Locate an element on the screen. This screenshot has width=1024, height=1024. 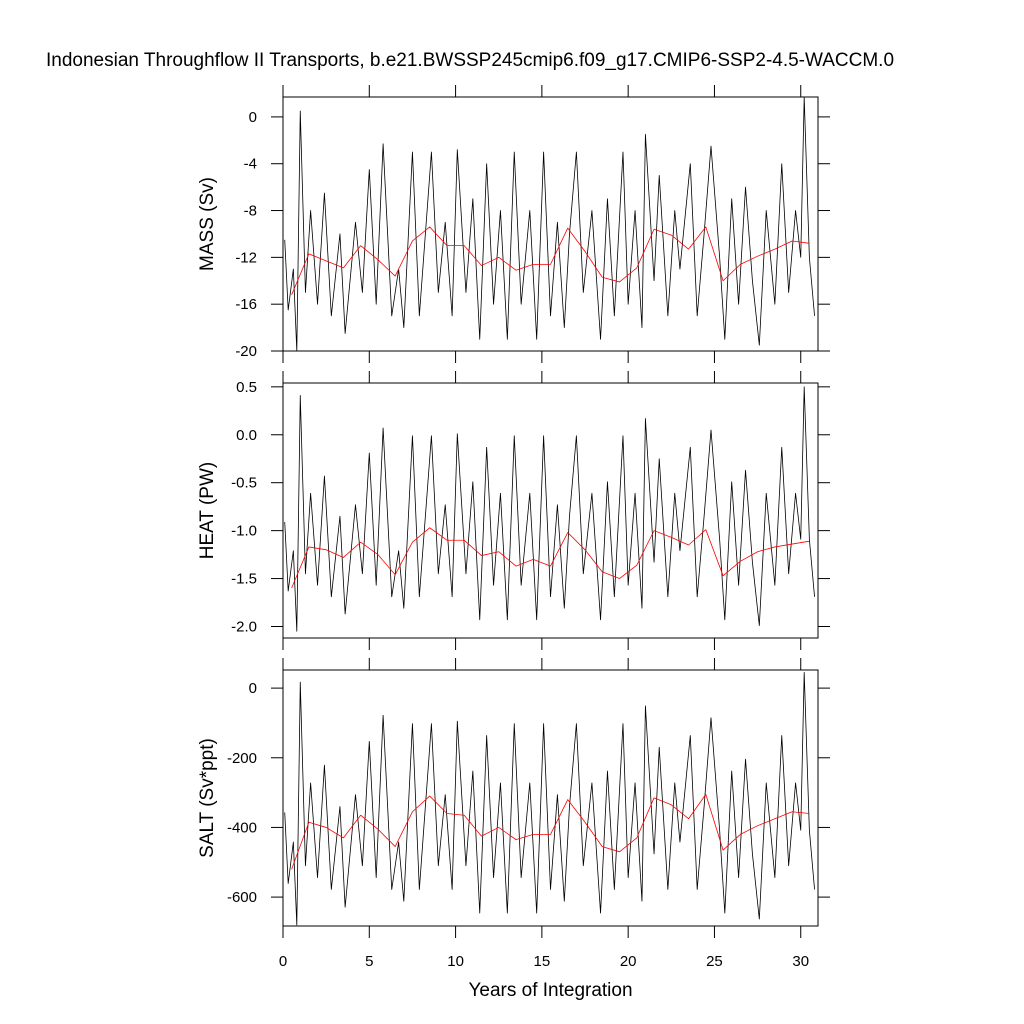
y-tick-label: -12 is located at coordinates (246, 257).